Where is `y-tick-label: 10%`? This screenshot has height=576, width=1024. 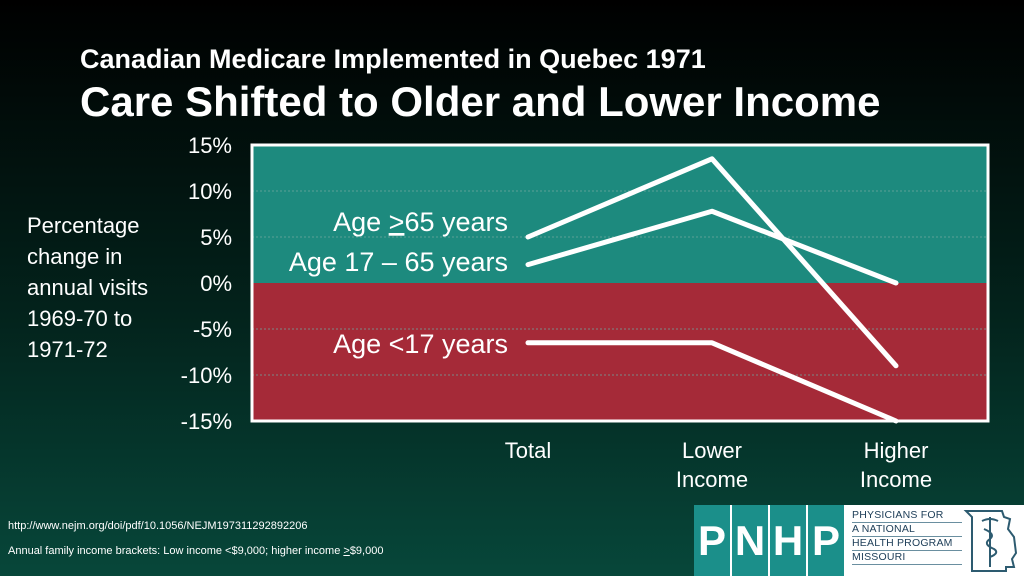 y-tick-label: 10% is located at coordinates (210, 191).